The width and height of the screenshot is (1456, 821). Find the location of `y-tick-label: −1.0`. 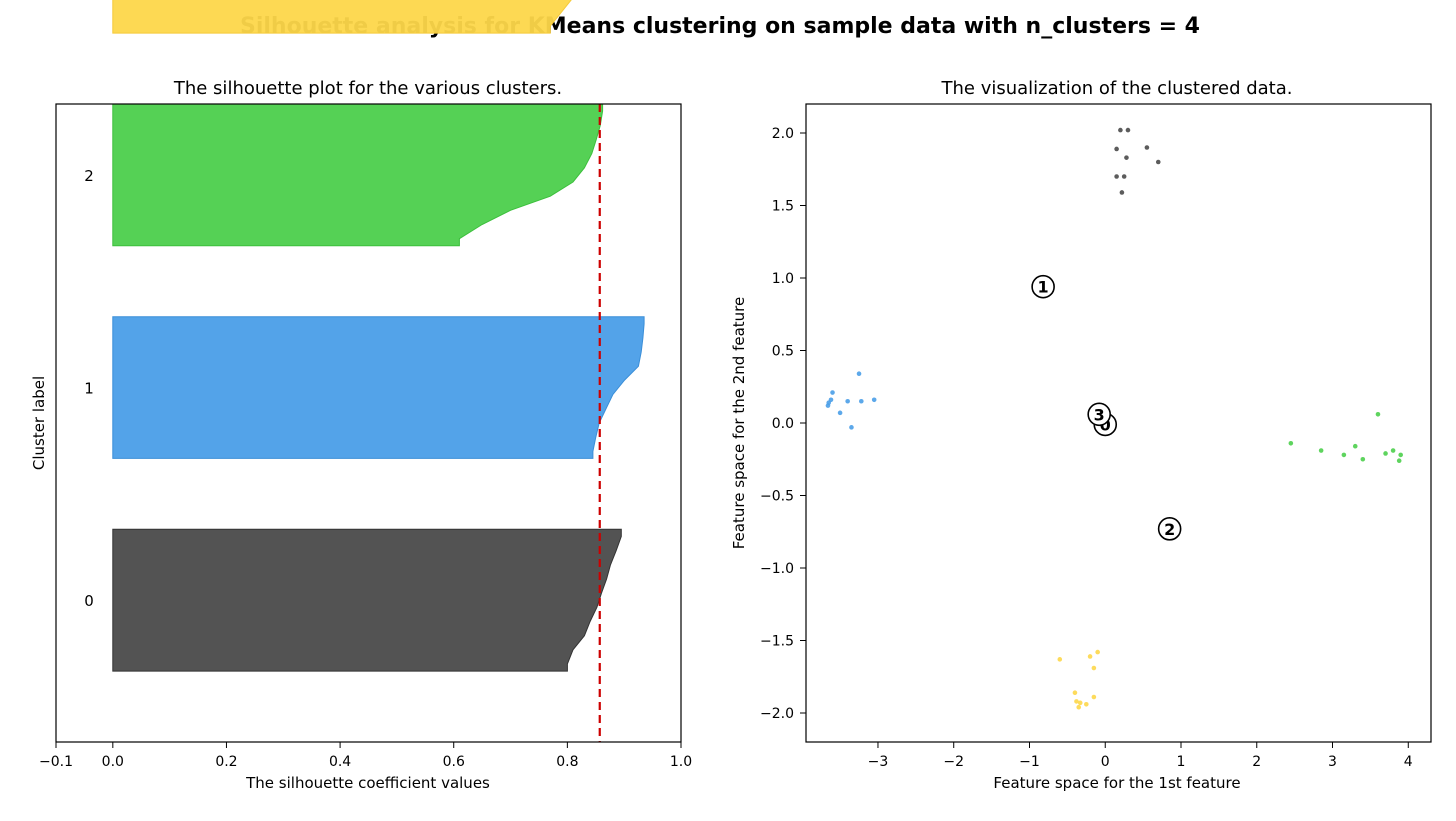

y-tick-label: −1.0 is located at coordinates (777, 569).